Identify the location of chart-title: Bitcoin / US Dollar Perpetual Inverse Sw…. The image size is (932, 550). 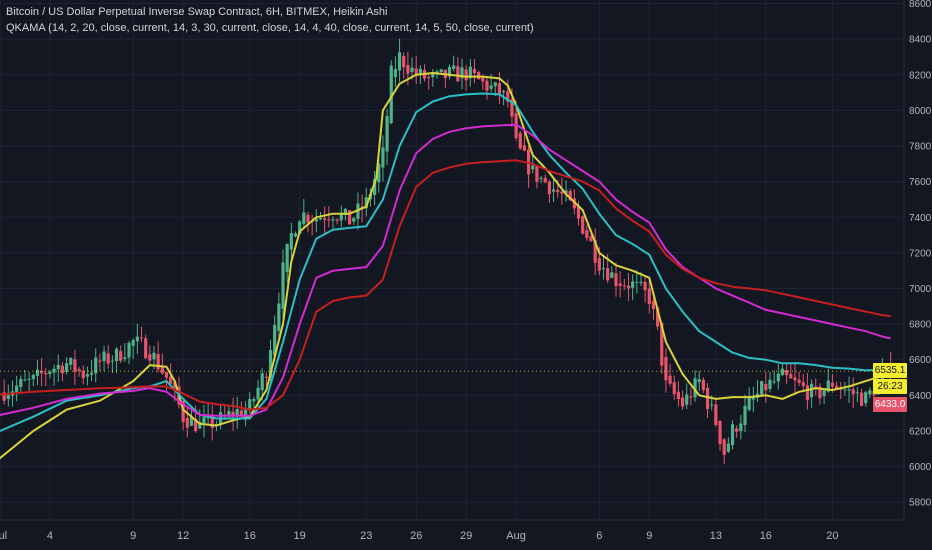
(197, 12).